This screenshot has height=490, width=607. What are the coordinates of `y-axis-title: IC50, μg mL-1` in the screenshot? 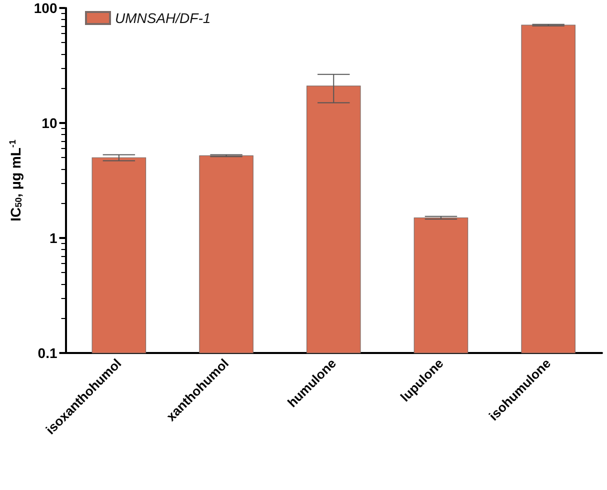 It's located at (16, 181).